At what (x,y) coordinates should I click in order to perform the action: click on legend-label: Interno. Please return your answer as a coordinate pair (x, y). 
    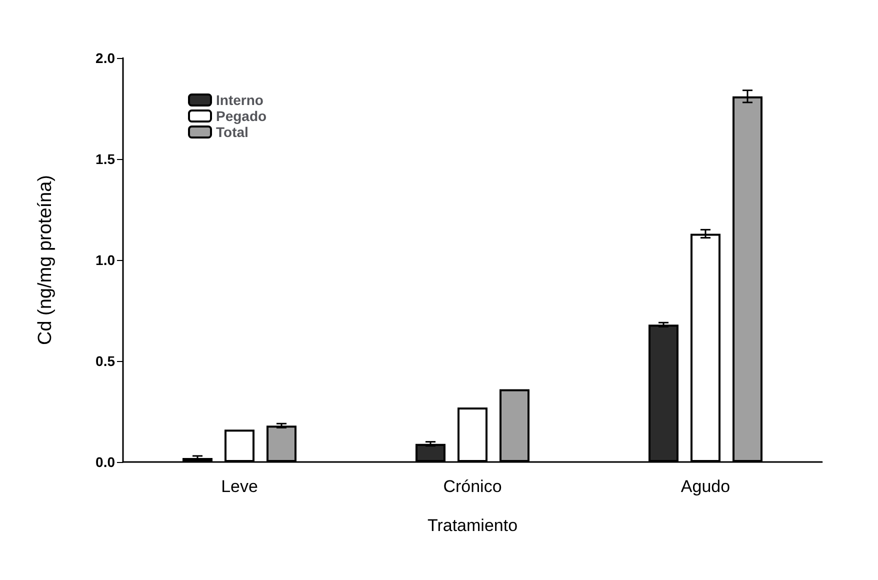
    Looking at the image, I should click on (240, 100).